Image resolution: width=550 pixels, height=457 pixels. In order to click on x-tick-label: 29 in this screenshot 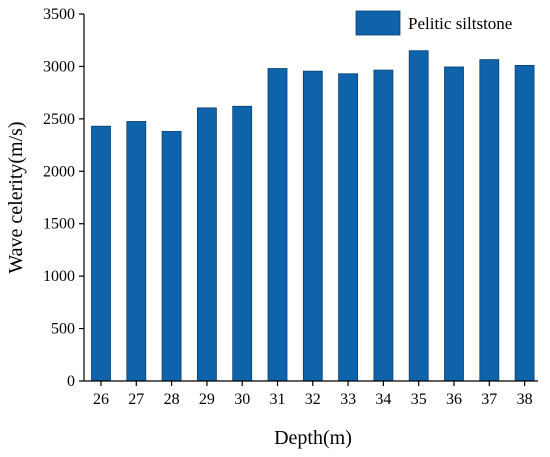, I will do `click(207, 399)`.